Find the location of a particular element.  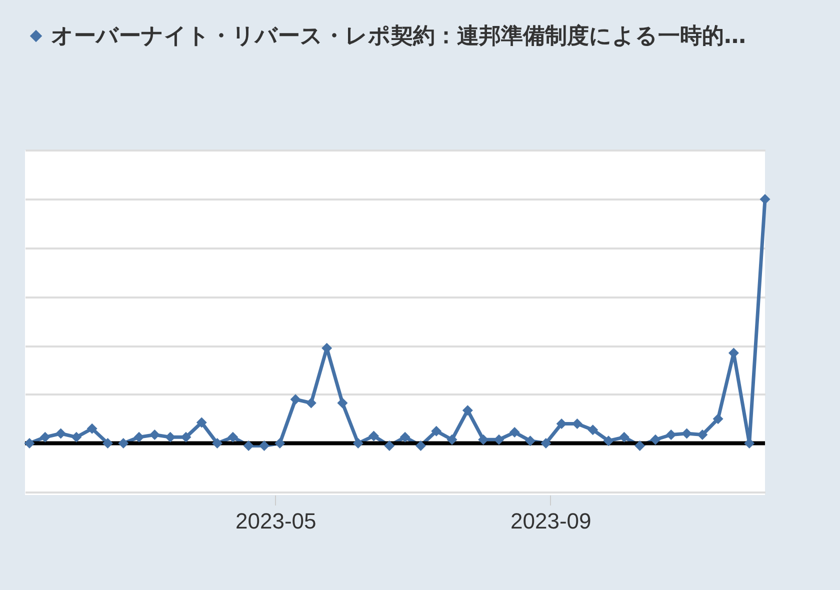

x-tick-label: 2023-09 is located at coordinates (551, 521).